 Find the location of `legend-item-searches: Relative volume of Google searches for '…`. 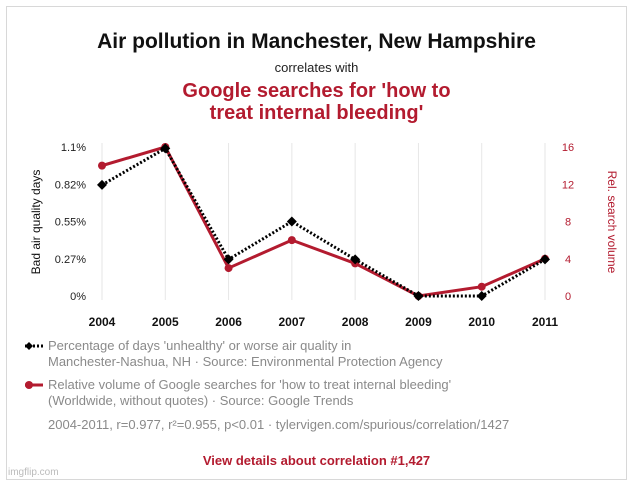

legend-item-searches: Relative volume of Google searches for '… is located at coordinates (314, 394).